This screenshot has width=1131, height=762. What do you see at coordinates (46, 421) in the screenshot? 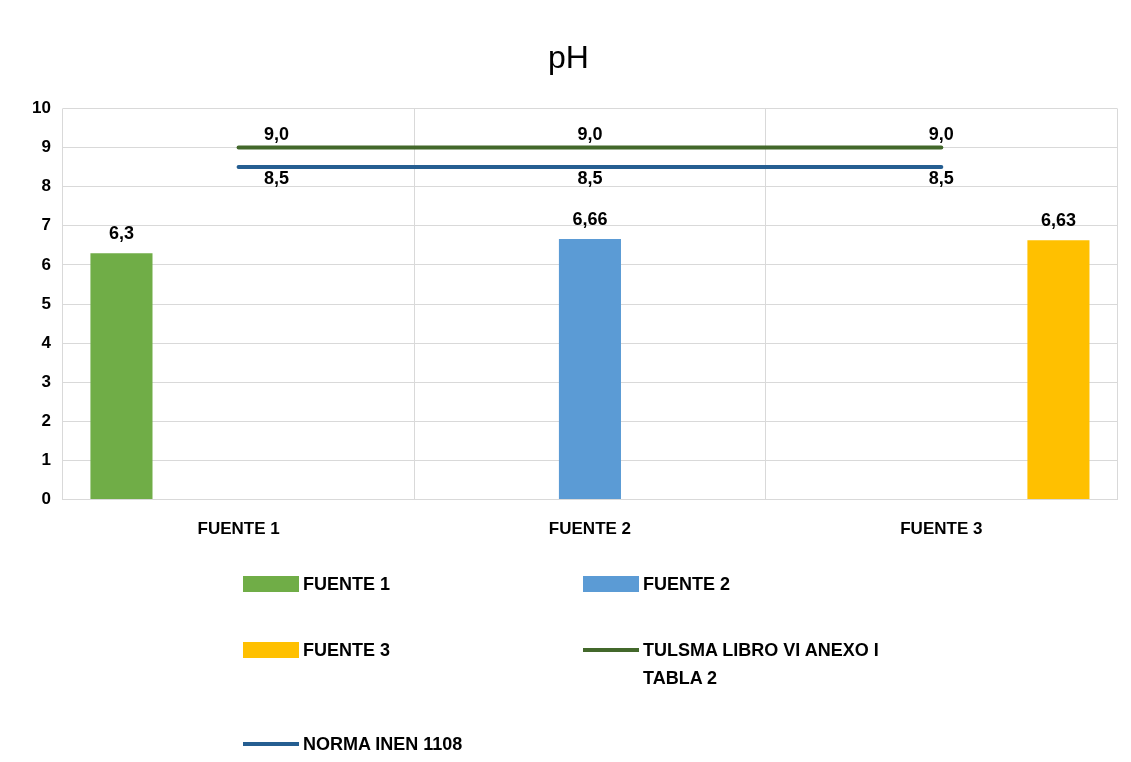
I see `y-tick-label: 2` at bounding box center [46, 421].